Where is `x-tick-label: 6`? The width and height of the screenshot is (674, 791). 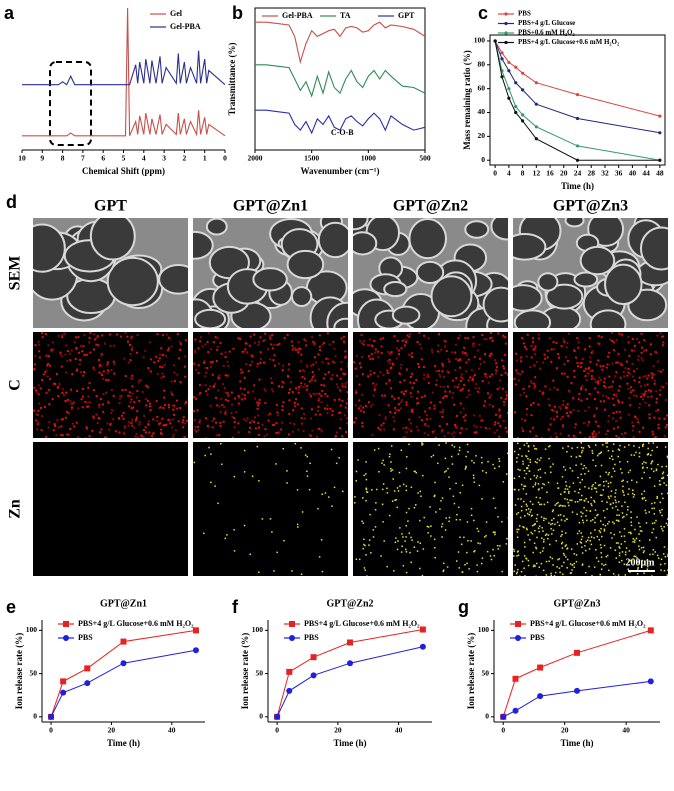
x-tick-label: 6 is located at coordinates (103, 158).